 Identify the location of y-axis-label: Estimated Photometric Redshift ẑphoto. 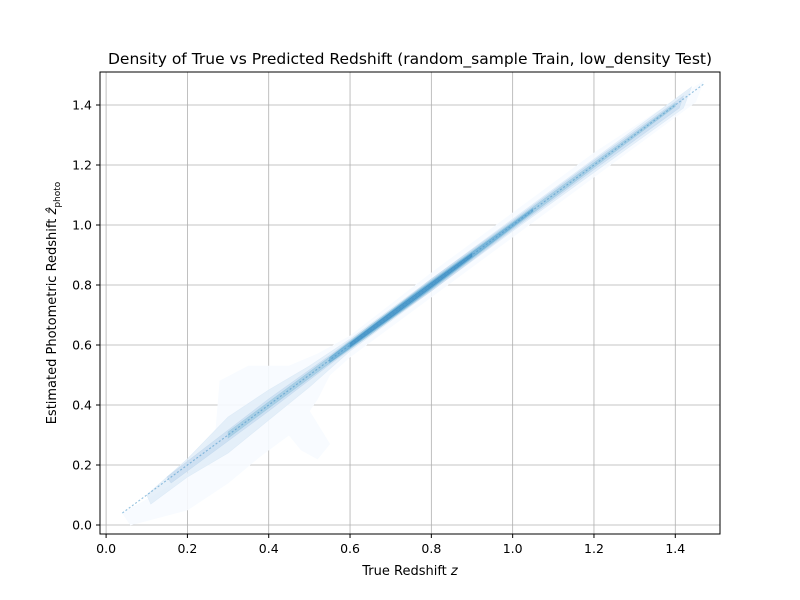
(54, 302).